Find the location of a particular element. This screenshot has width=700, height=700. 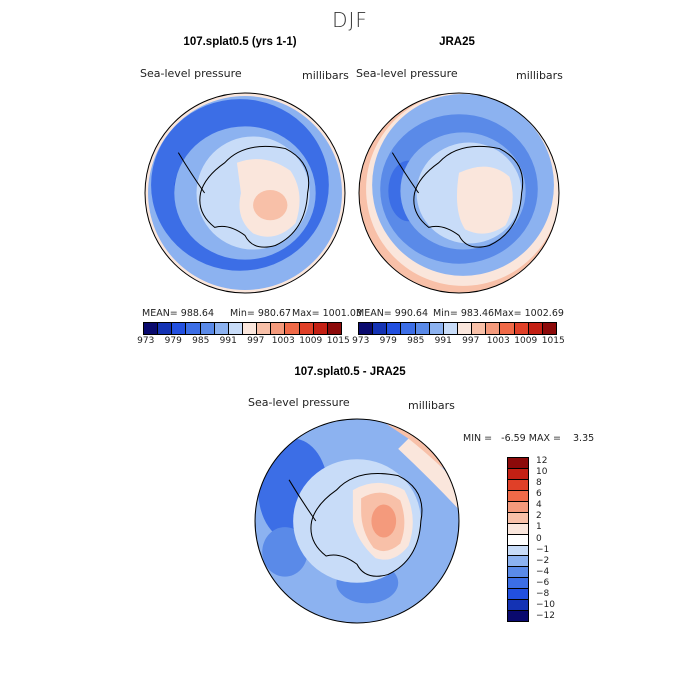

right-panel-title: JRA25 is located at coordinates (457, 42).